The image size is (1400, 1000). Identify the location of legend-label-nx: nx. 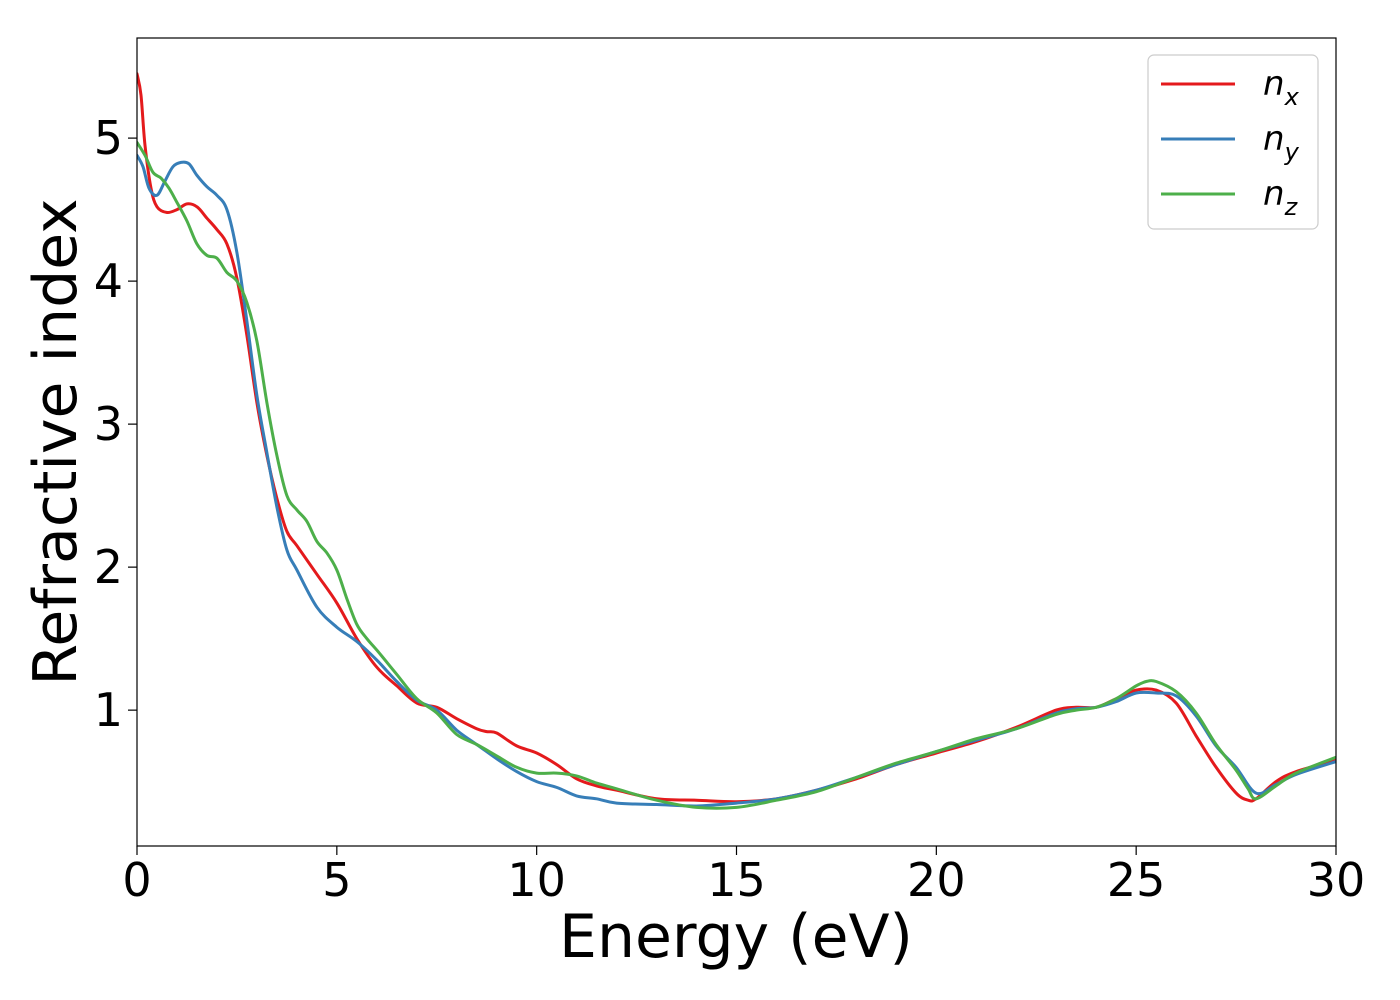
(1281, 87).